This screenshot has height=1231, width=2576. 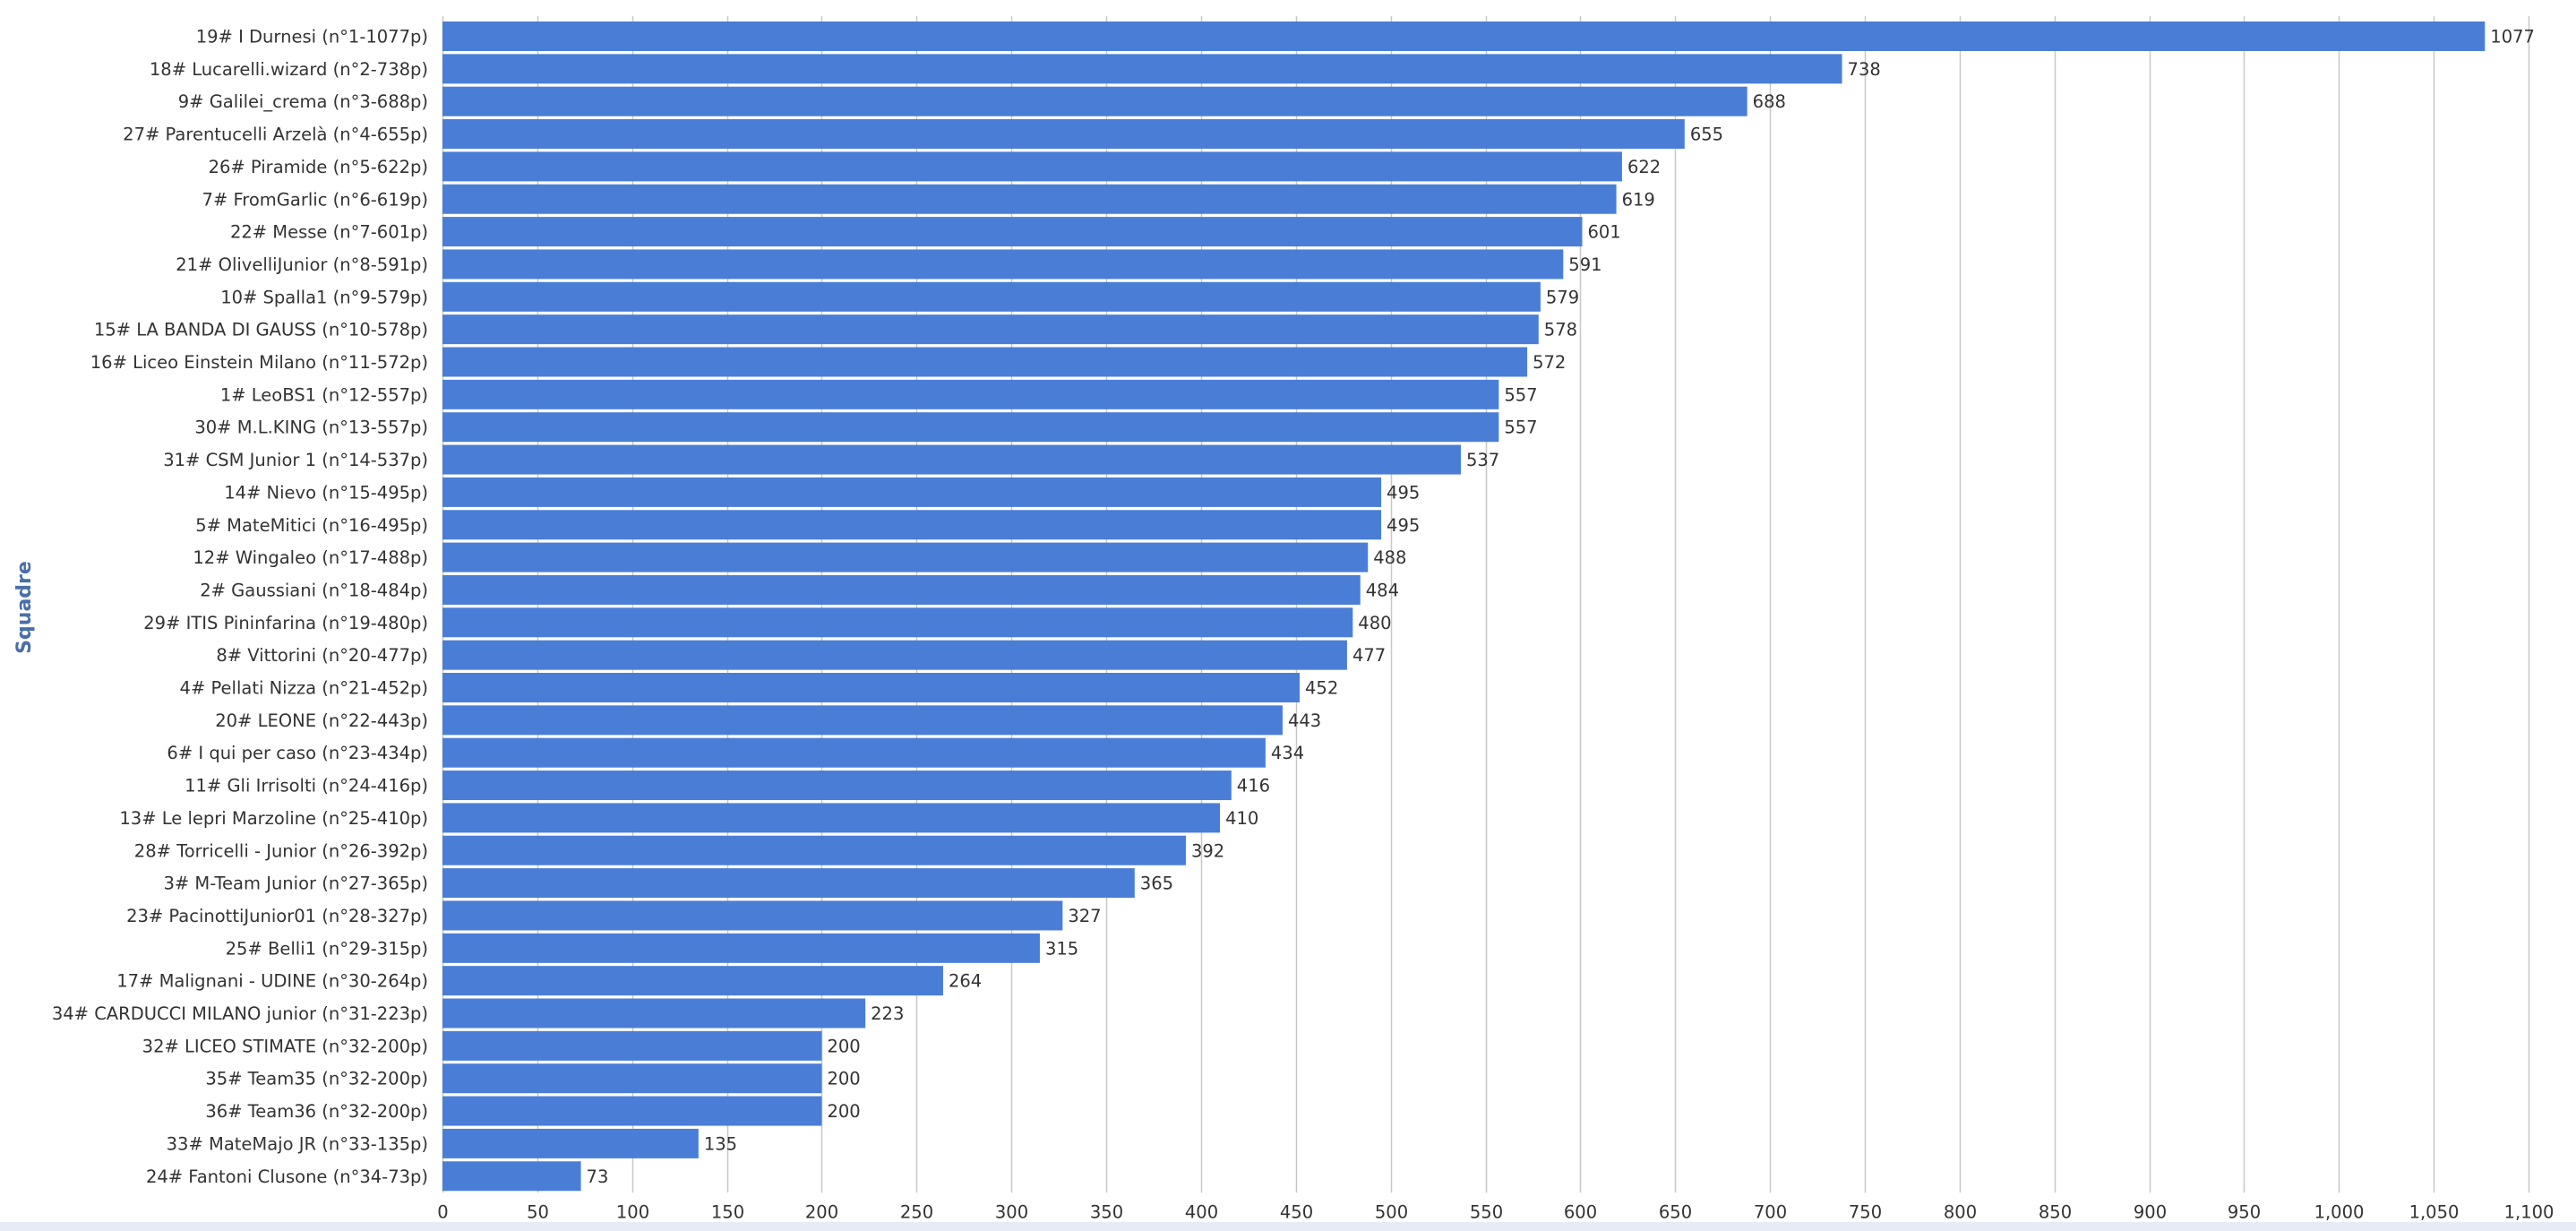 I want to click on category-label: 19# I Durnesi (n°1-1077p), so click(x=312, y=37).